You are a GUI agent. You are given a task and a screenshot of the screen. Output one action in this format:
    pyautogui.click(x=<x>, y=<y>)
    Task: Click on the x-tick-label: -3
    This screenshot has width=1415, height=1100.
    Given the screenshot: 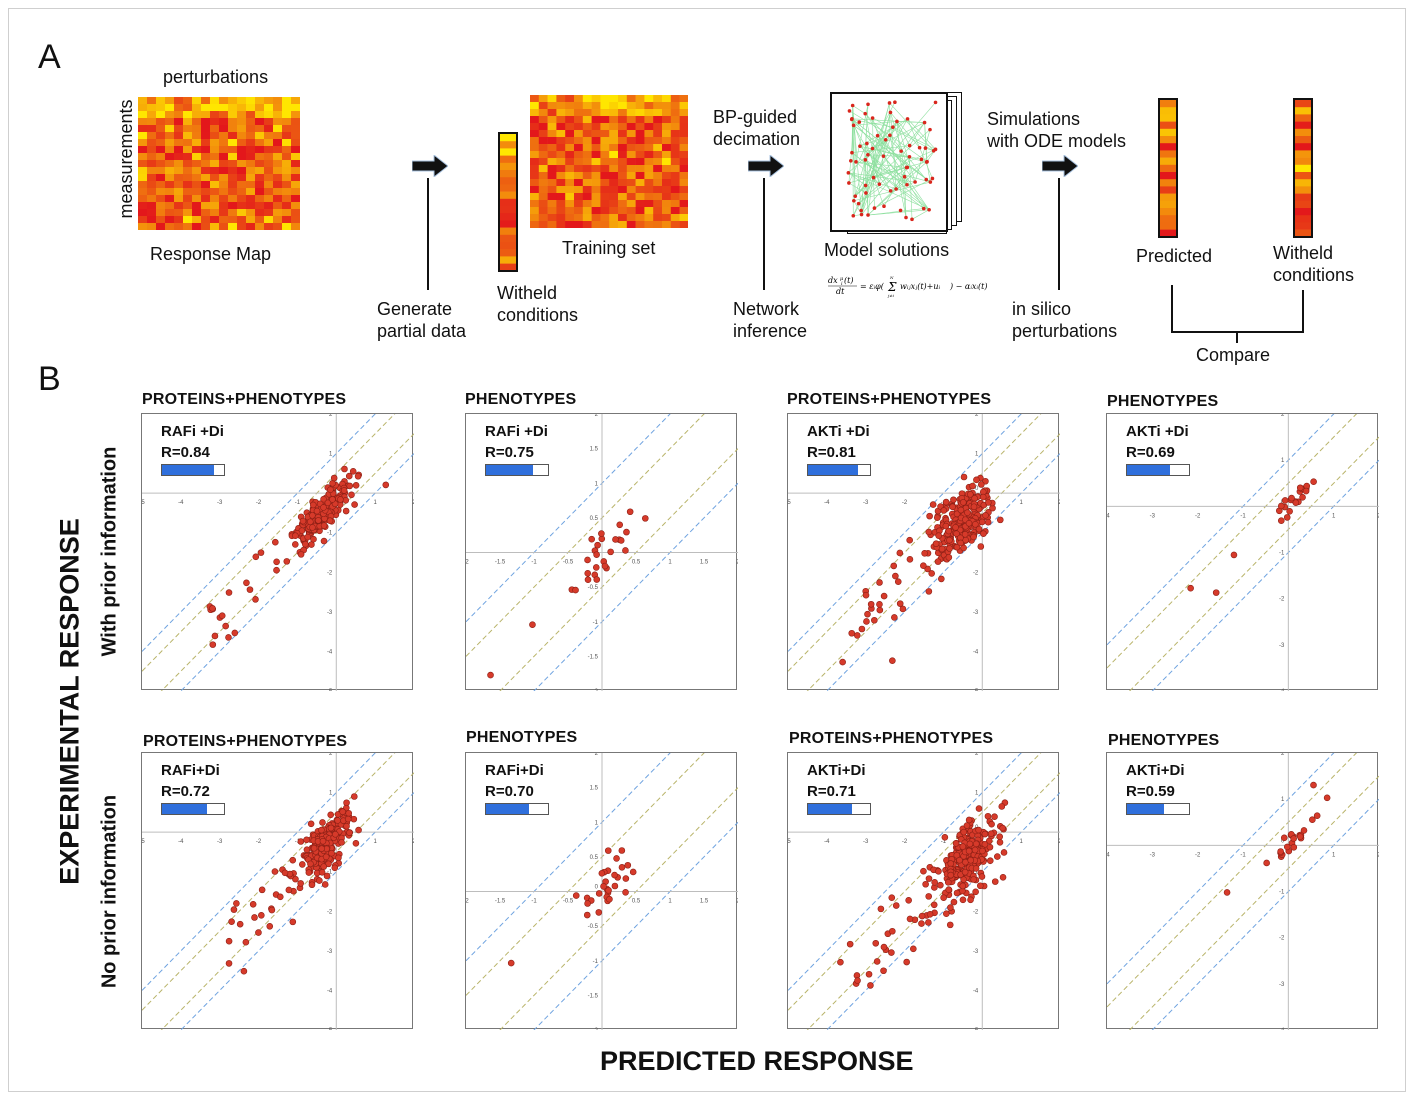 What is the action you would take?
    pyautogui.click(x=220, y=842)
    